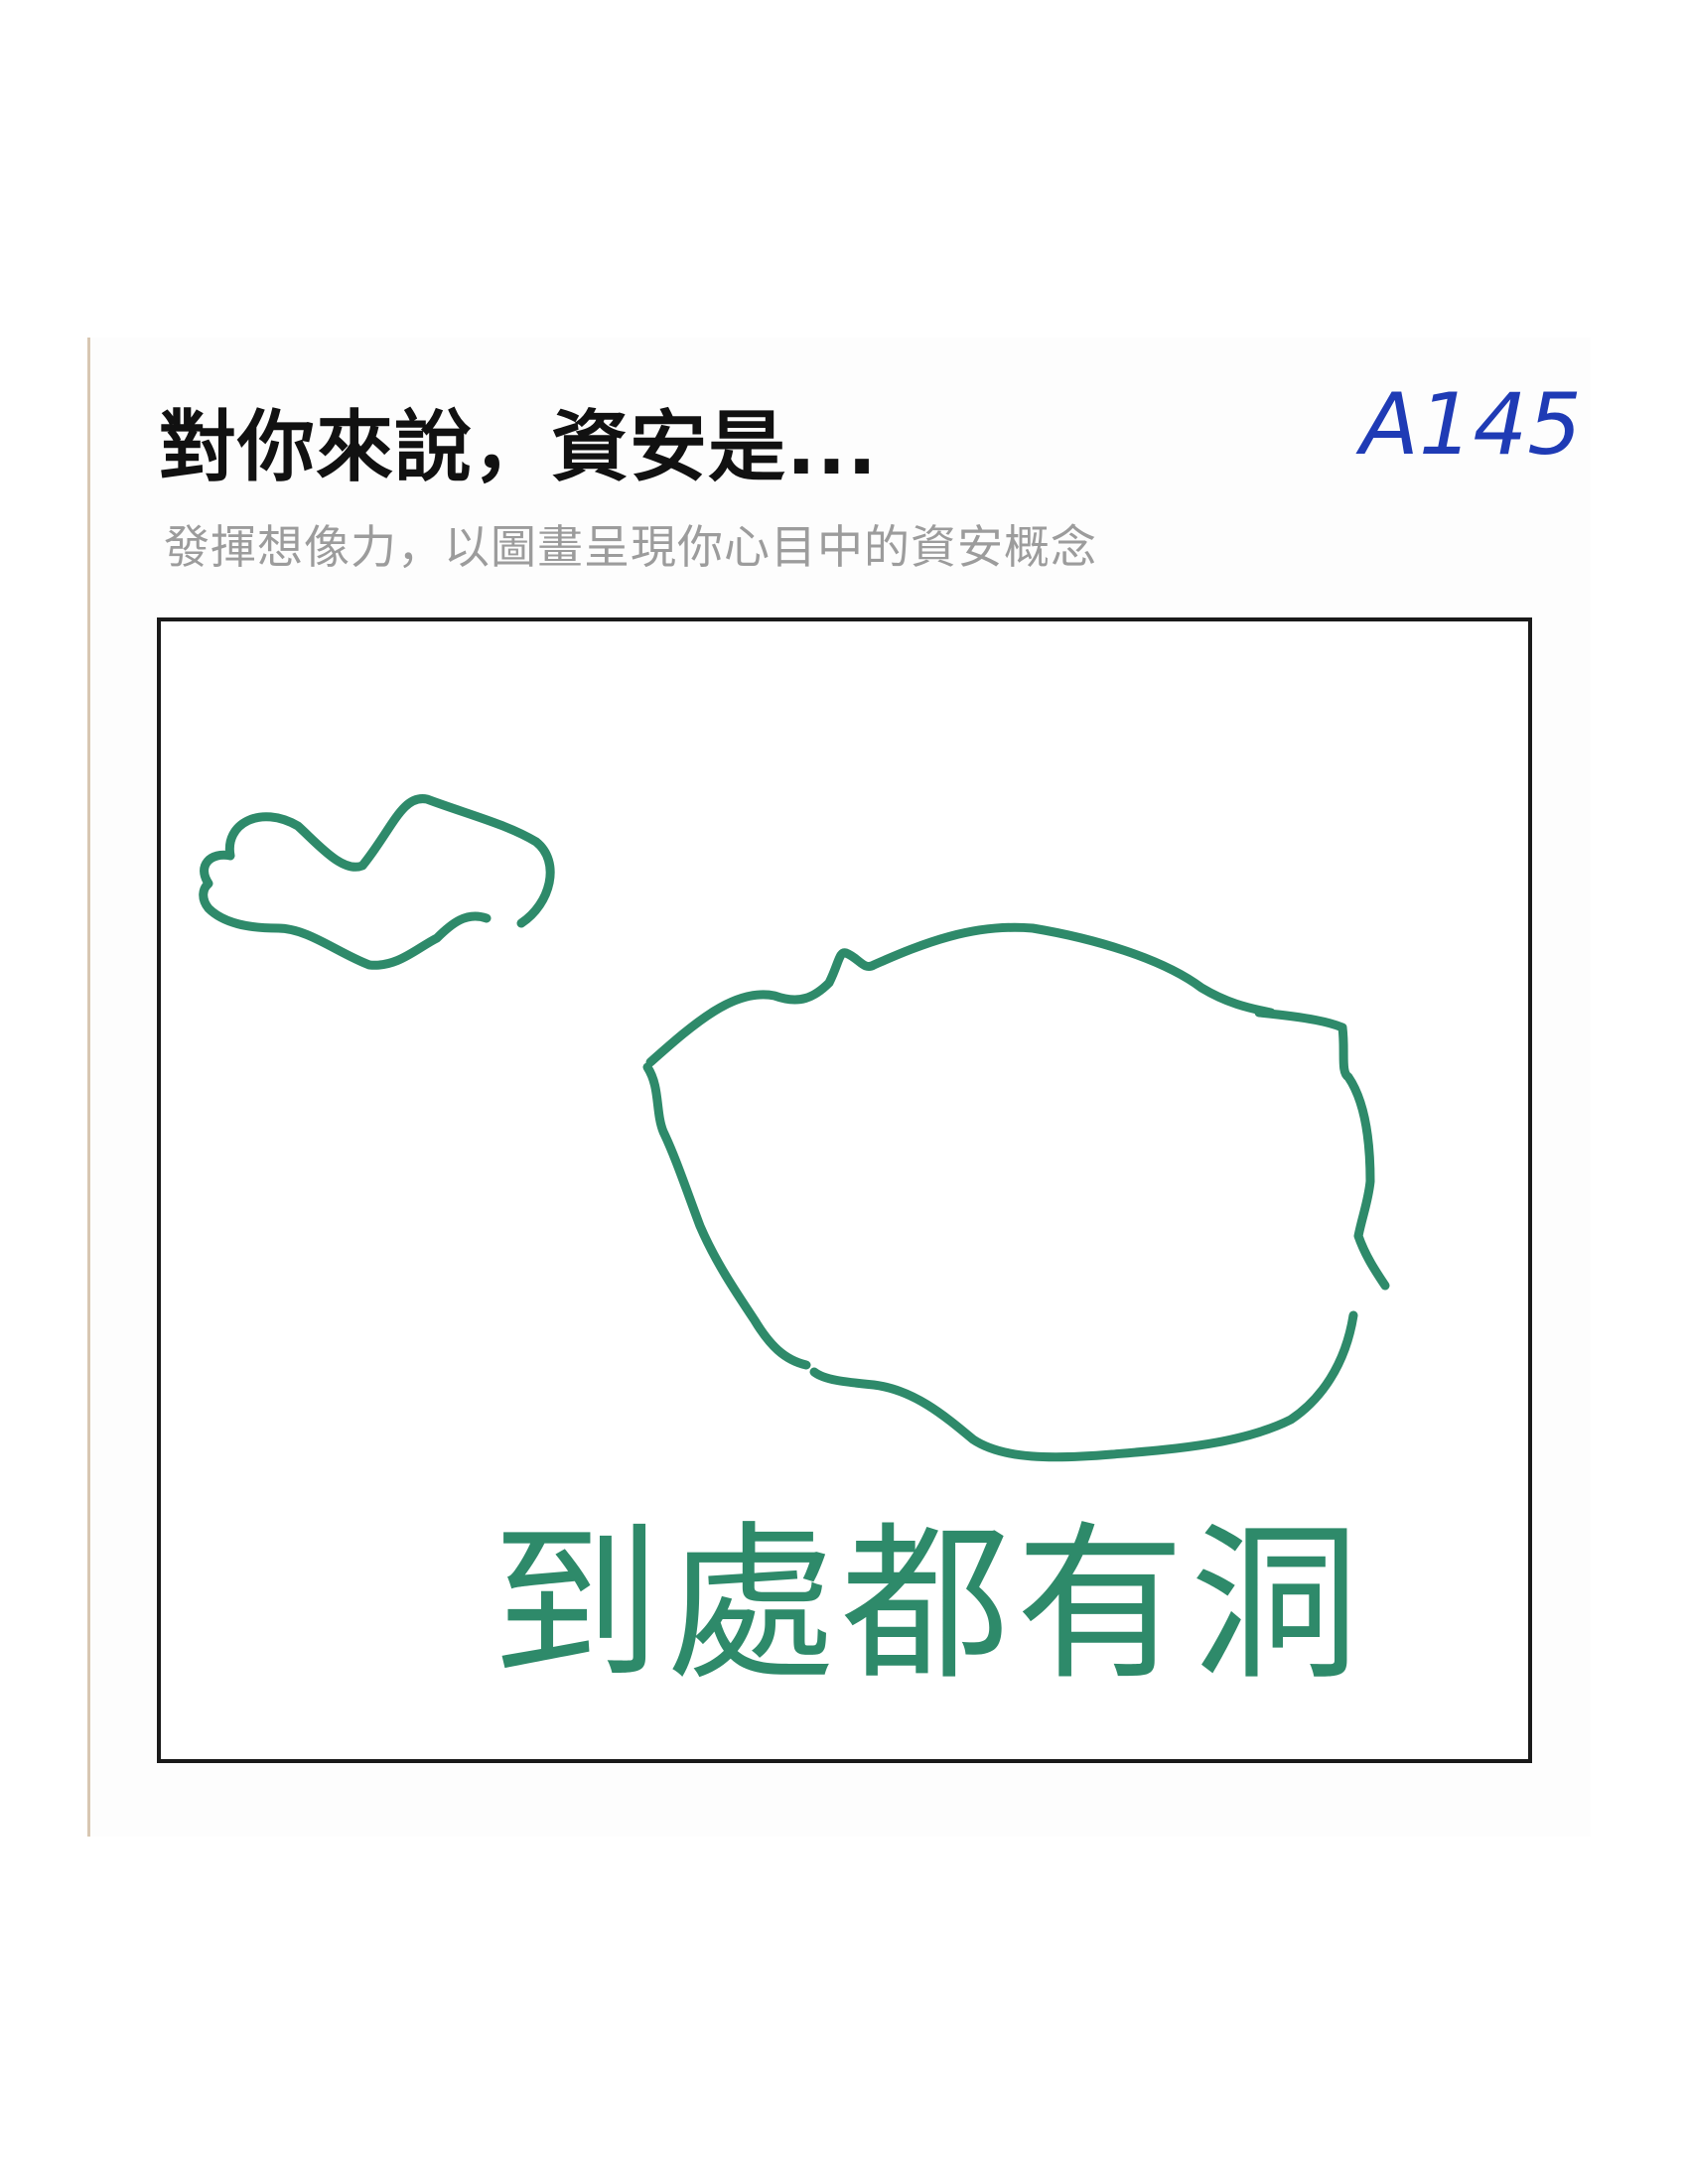 The width and height of the screenshot is (1688, 2184). I want to click on cloud-doodle, so click(377, 882).